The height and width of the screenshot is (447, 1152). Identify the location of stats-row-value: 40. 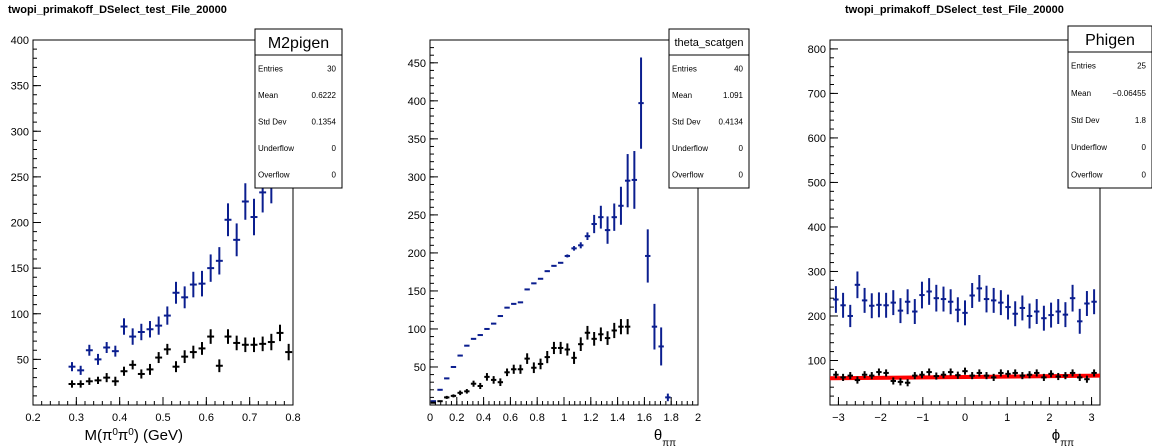
(738, 68).